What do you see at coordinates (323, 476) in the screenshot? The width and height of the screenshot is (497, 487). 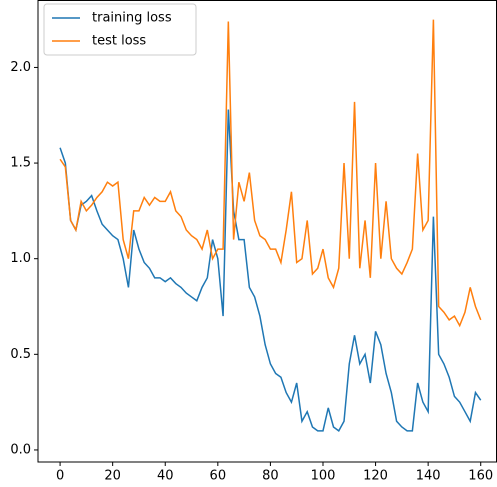 I see `x-tick-label: 100` at bounding box center [323, 476].